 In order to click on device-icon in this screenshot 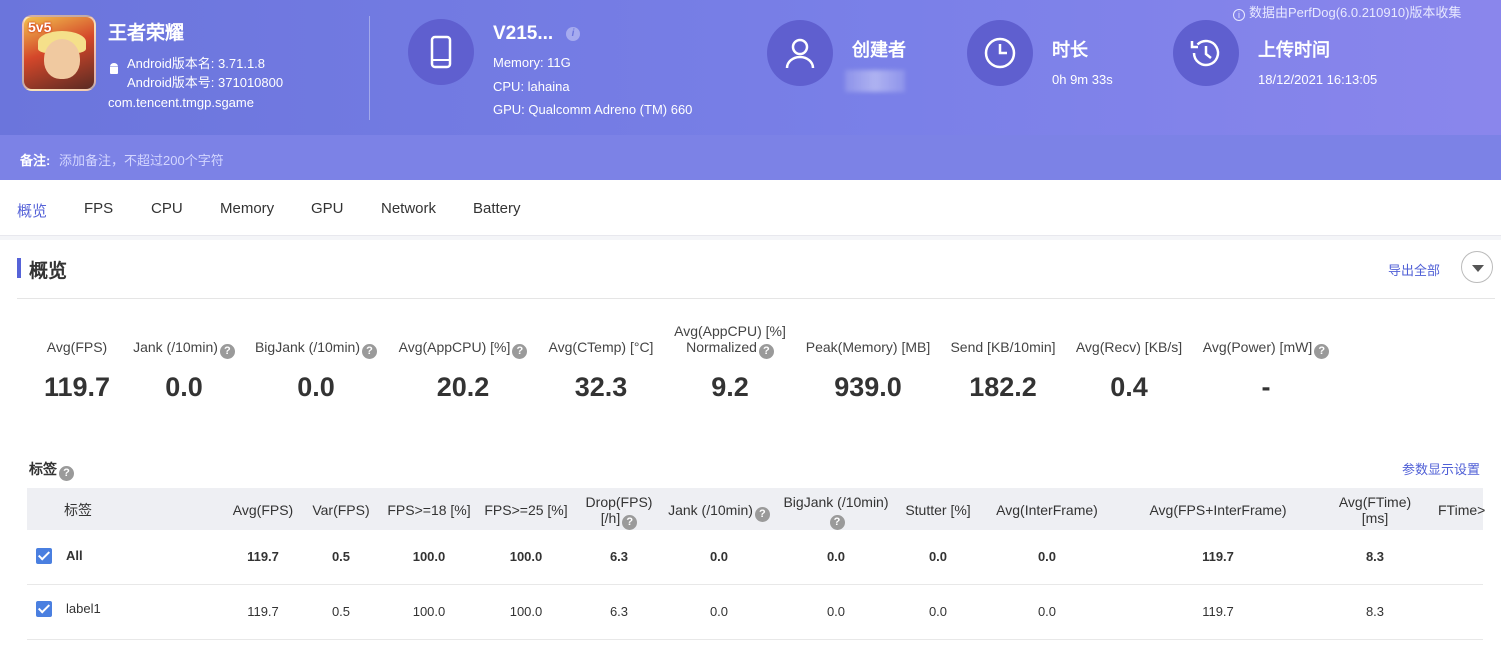, I will do `click(441, 52)`.